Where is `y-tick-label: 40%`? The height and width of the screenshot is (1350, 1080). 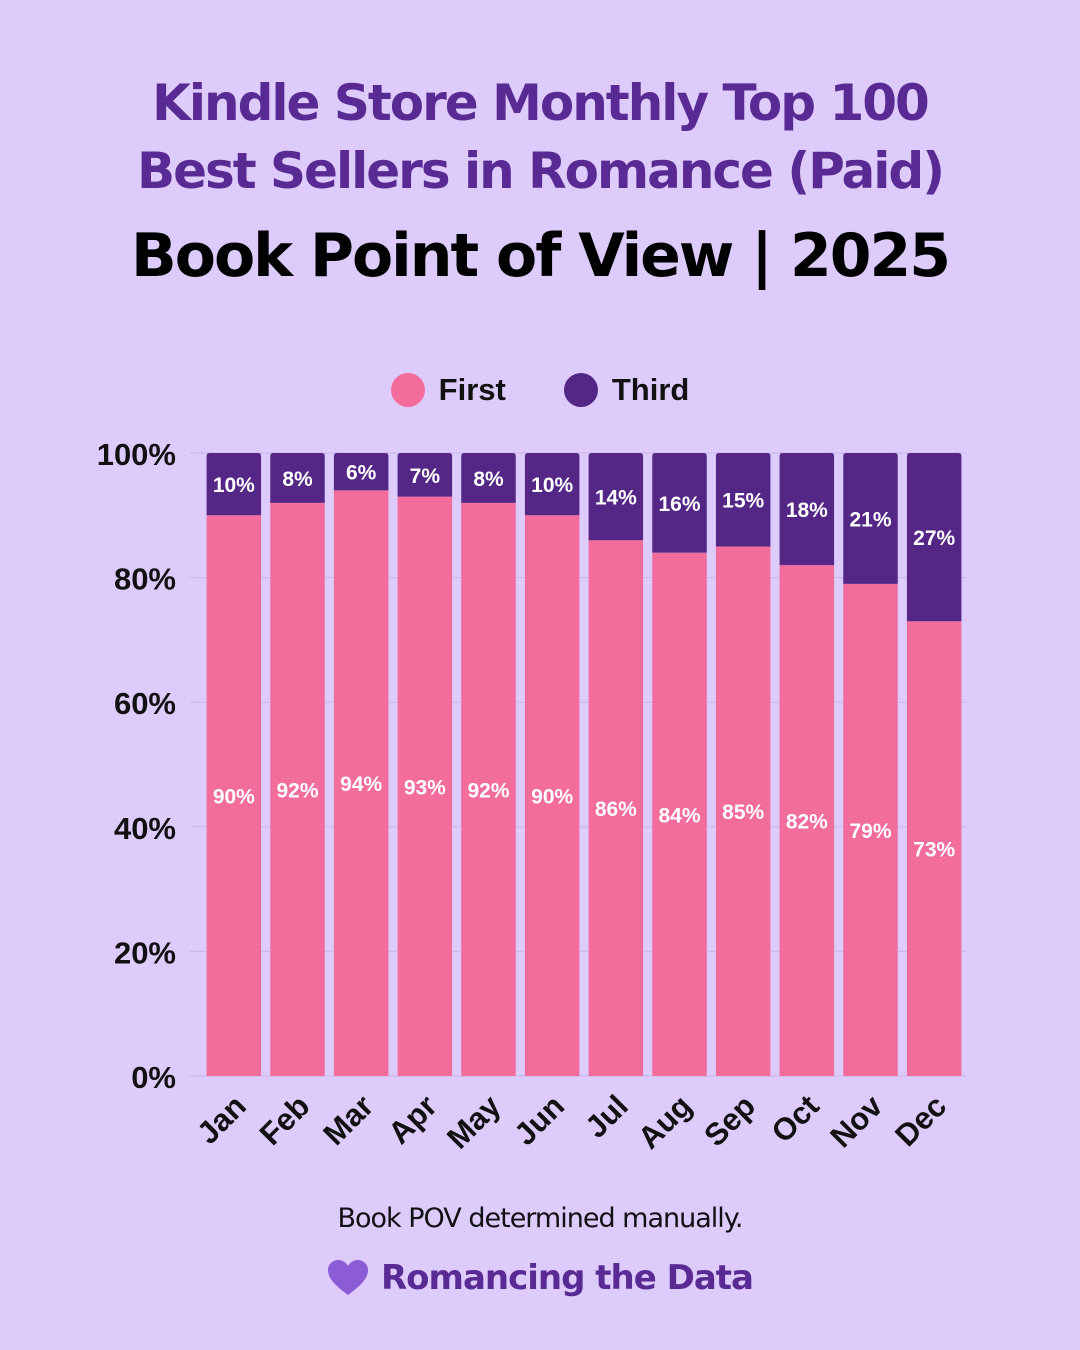 y-tick-label: 40% is located at coordinates (145, 828).